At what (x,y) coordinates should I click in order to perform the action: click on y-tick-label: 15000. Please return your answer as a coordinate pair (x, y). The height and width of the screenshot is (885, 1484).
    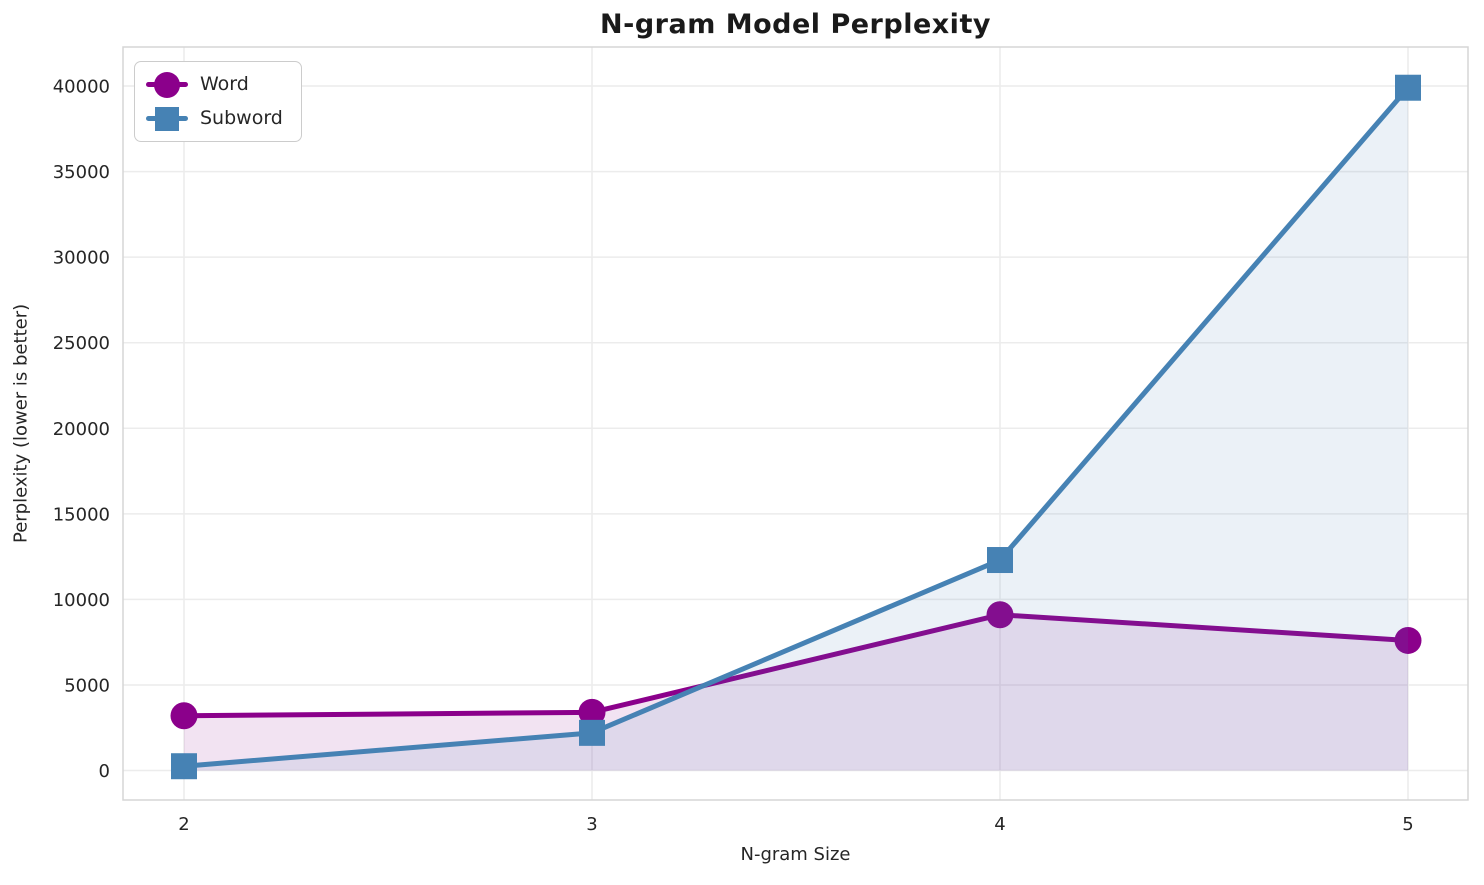
    Looking at the image, I should click on (81, 514).